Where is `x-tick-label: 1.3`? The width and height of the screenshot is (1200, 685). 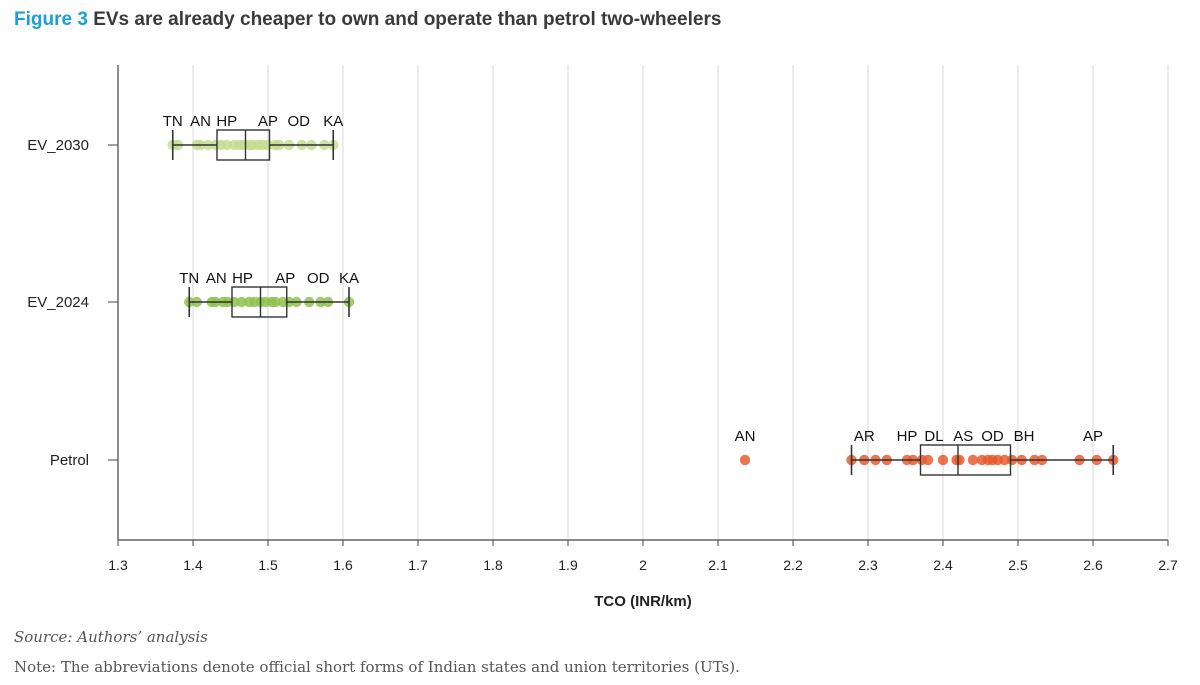 x-tick-label: 1.3 is located at coordinates (118, 565).